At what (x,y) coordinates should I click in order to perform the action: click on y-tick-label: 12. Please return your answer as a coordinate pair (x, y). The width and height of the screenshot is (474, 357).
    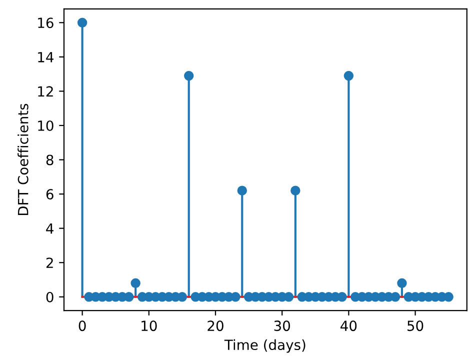
    Looking at the image, I should click on (45, 91).